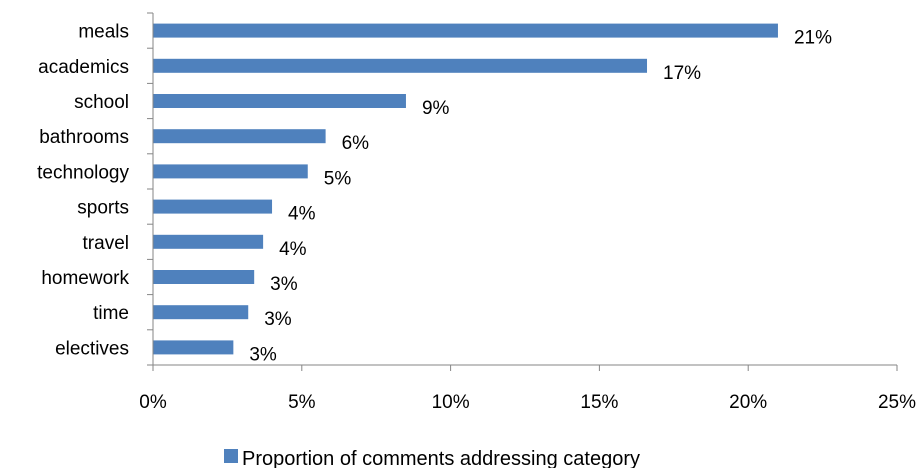 This screenshot has height=468, width=923. I want to click on x-tick-label: 10%, so click(451, 402).